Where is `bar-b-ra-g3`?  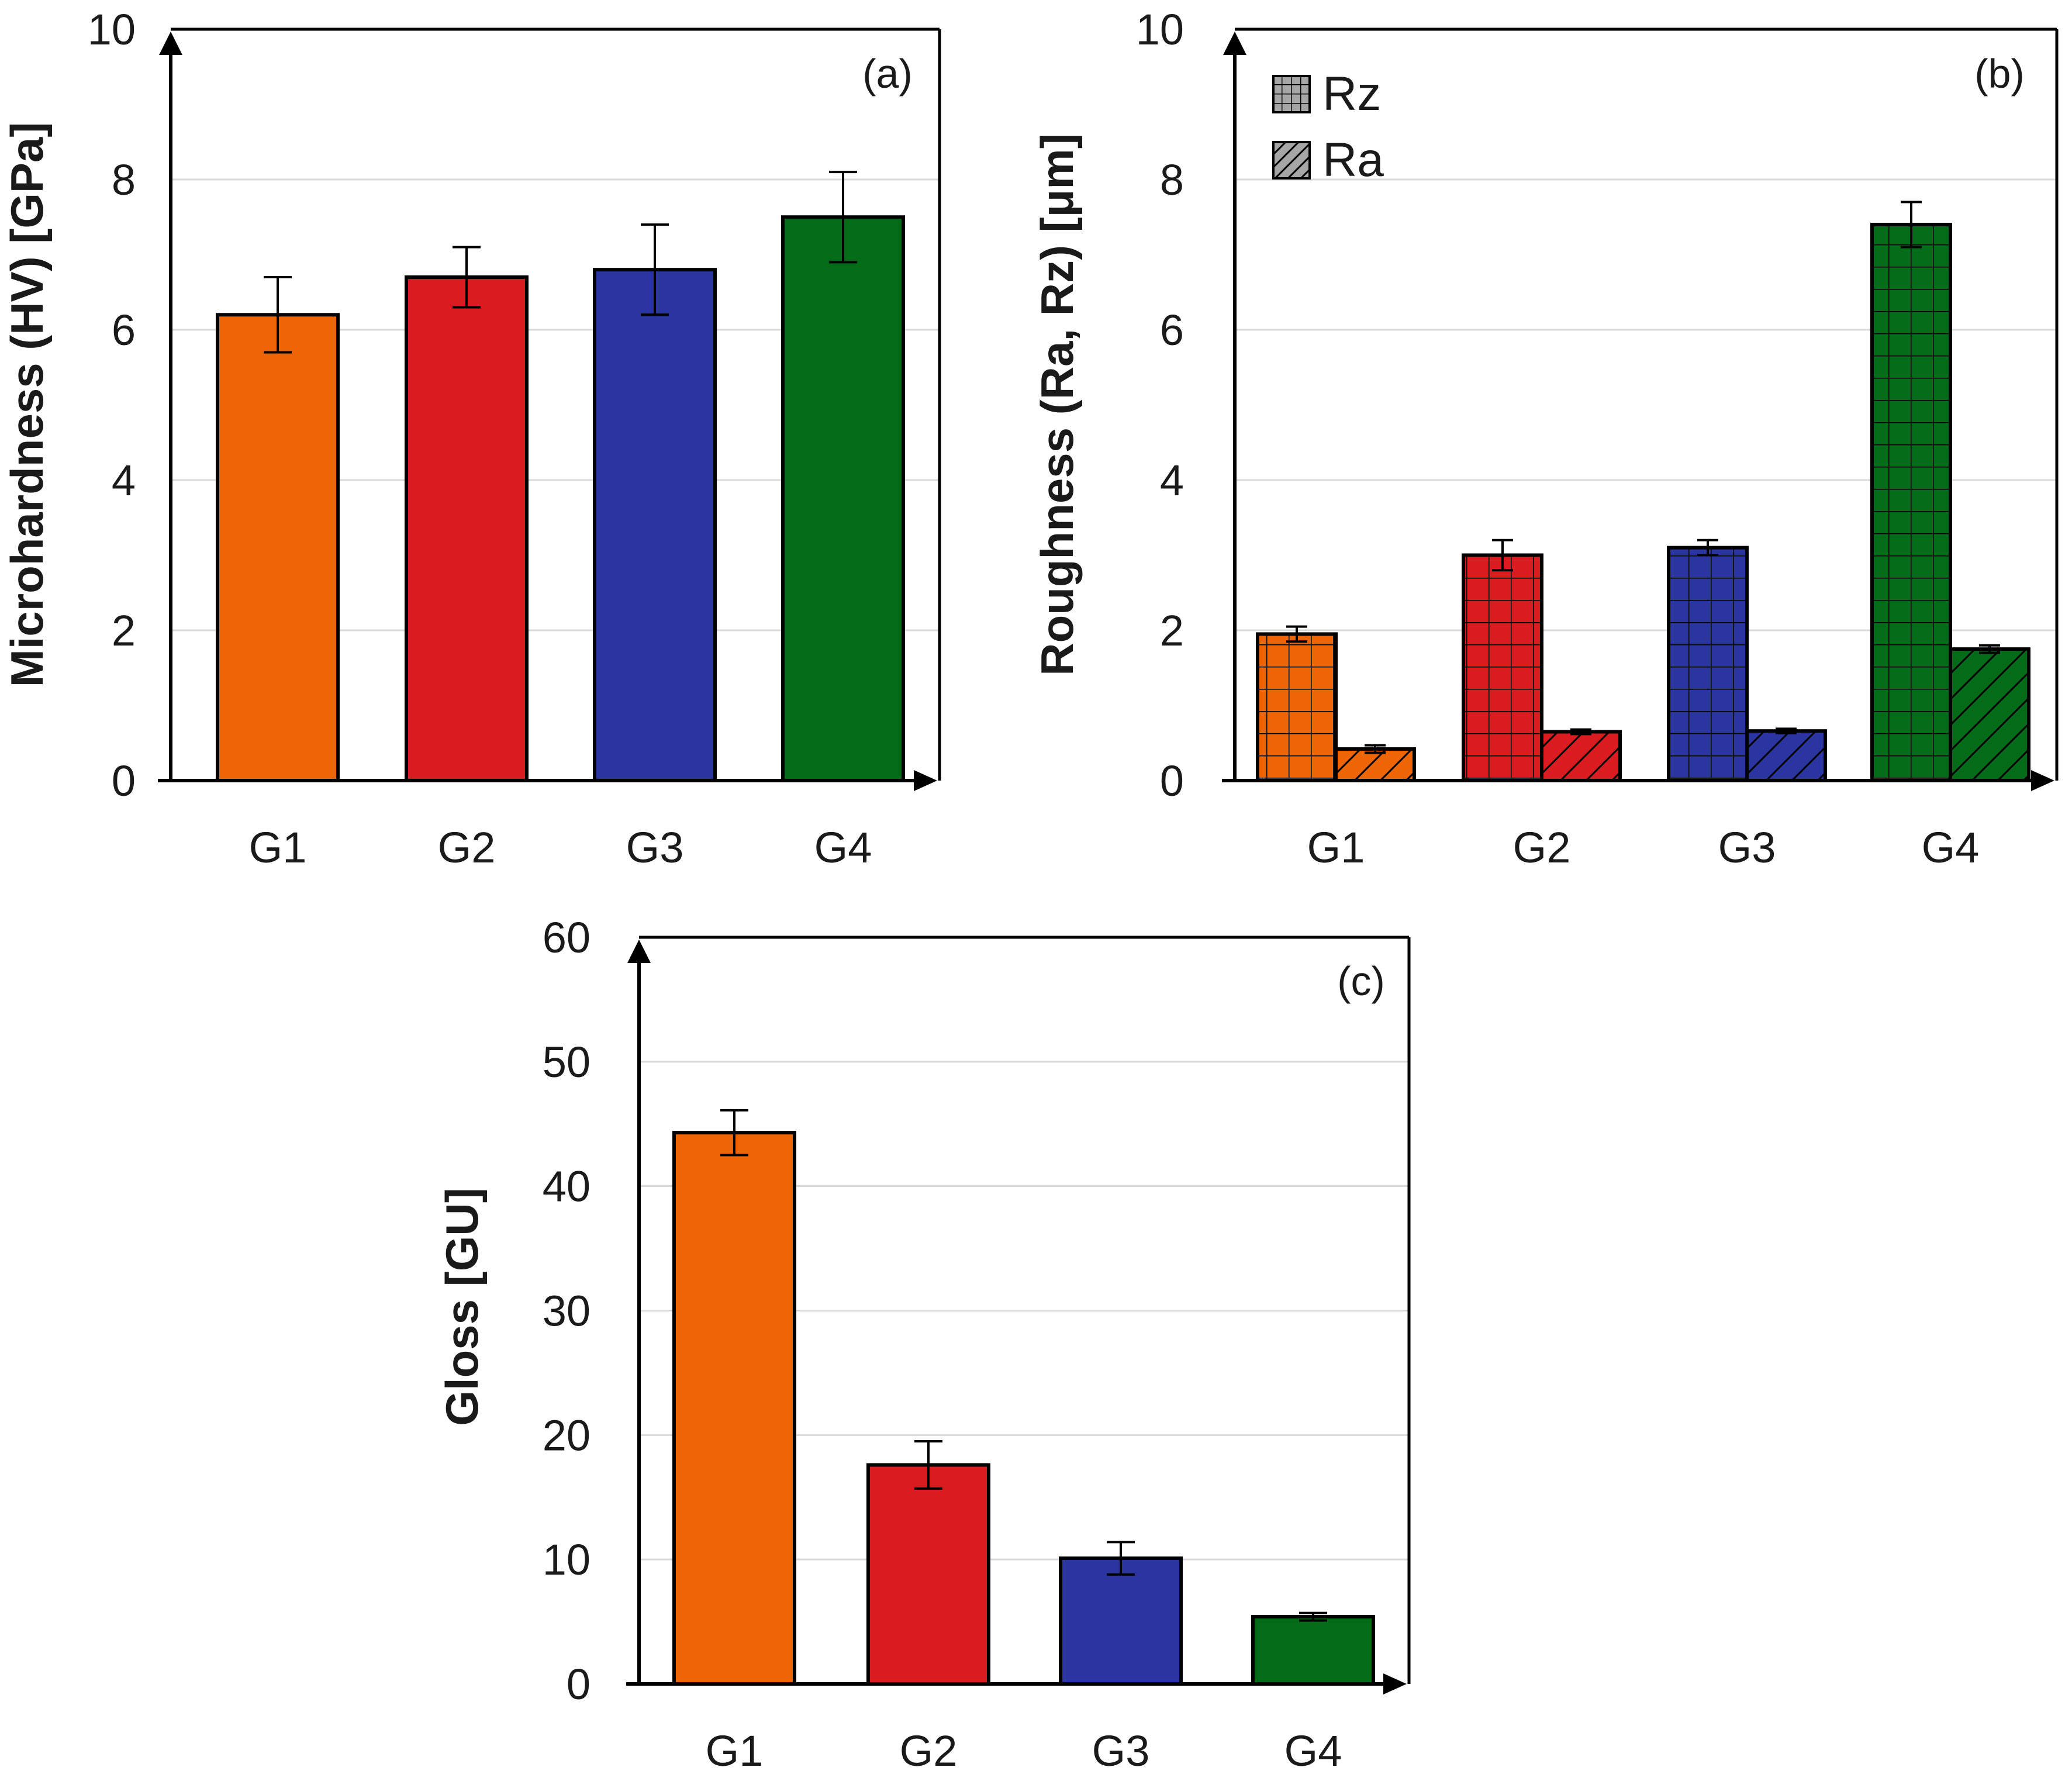
bar-b-ra-g3 is located at coordinates (1786, 756).